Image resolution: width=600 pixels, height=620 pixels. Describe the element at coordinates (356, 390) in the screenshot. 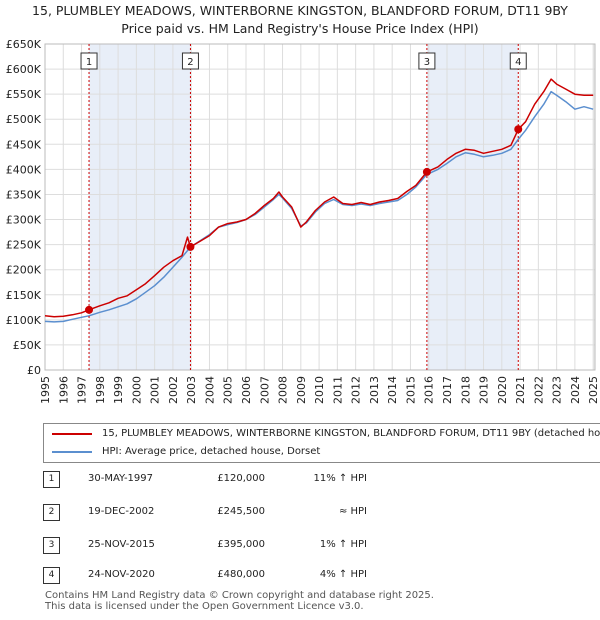

I see `x-tick-label: 2012` at that location.